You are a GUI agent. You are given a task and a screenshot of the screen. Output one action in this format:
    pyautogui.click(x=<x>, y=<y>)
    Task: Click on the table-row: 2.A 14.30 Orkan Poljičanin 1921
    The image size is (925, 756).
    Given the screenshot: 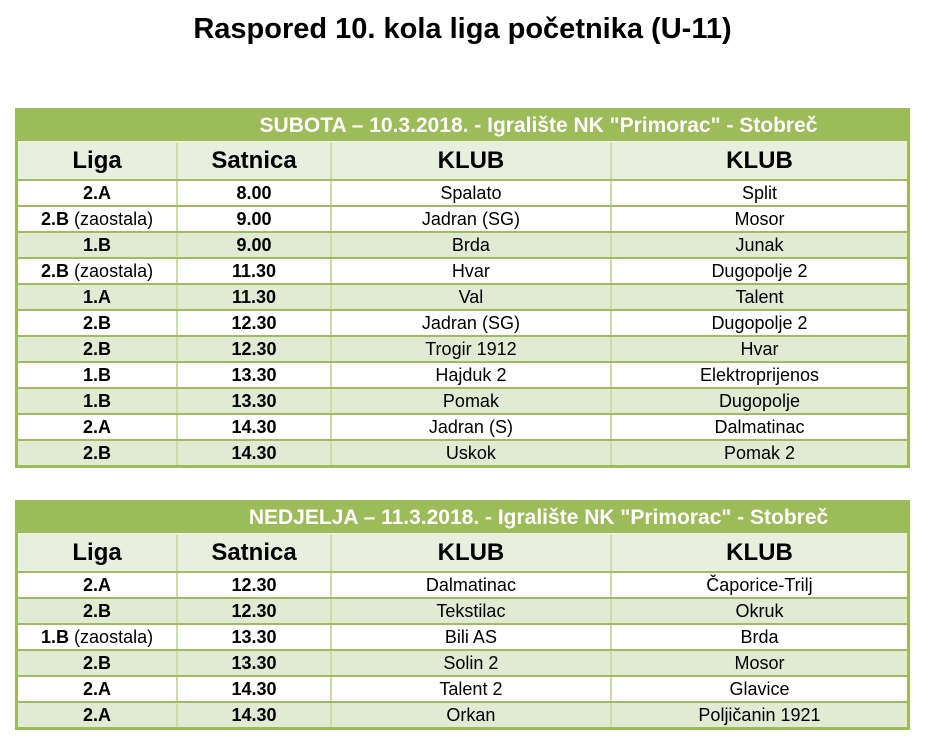 What is the action you would take?
    pyautogui.click(x=462, y=714)
    